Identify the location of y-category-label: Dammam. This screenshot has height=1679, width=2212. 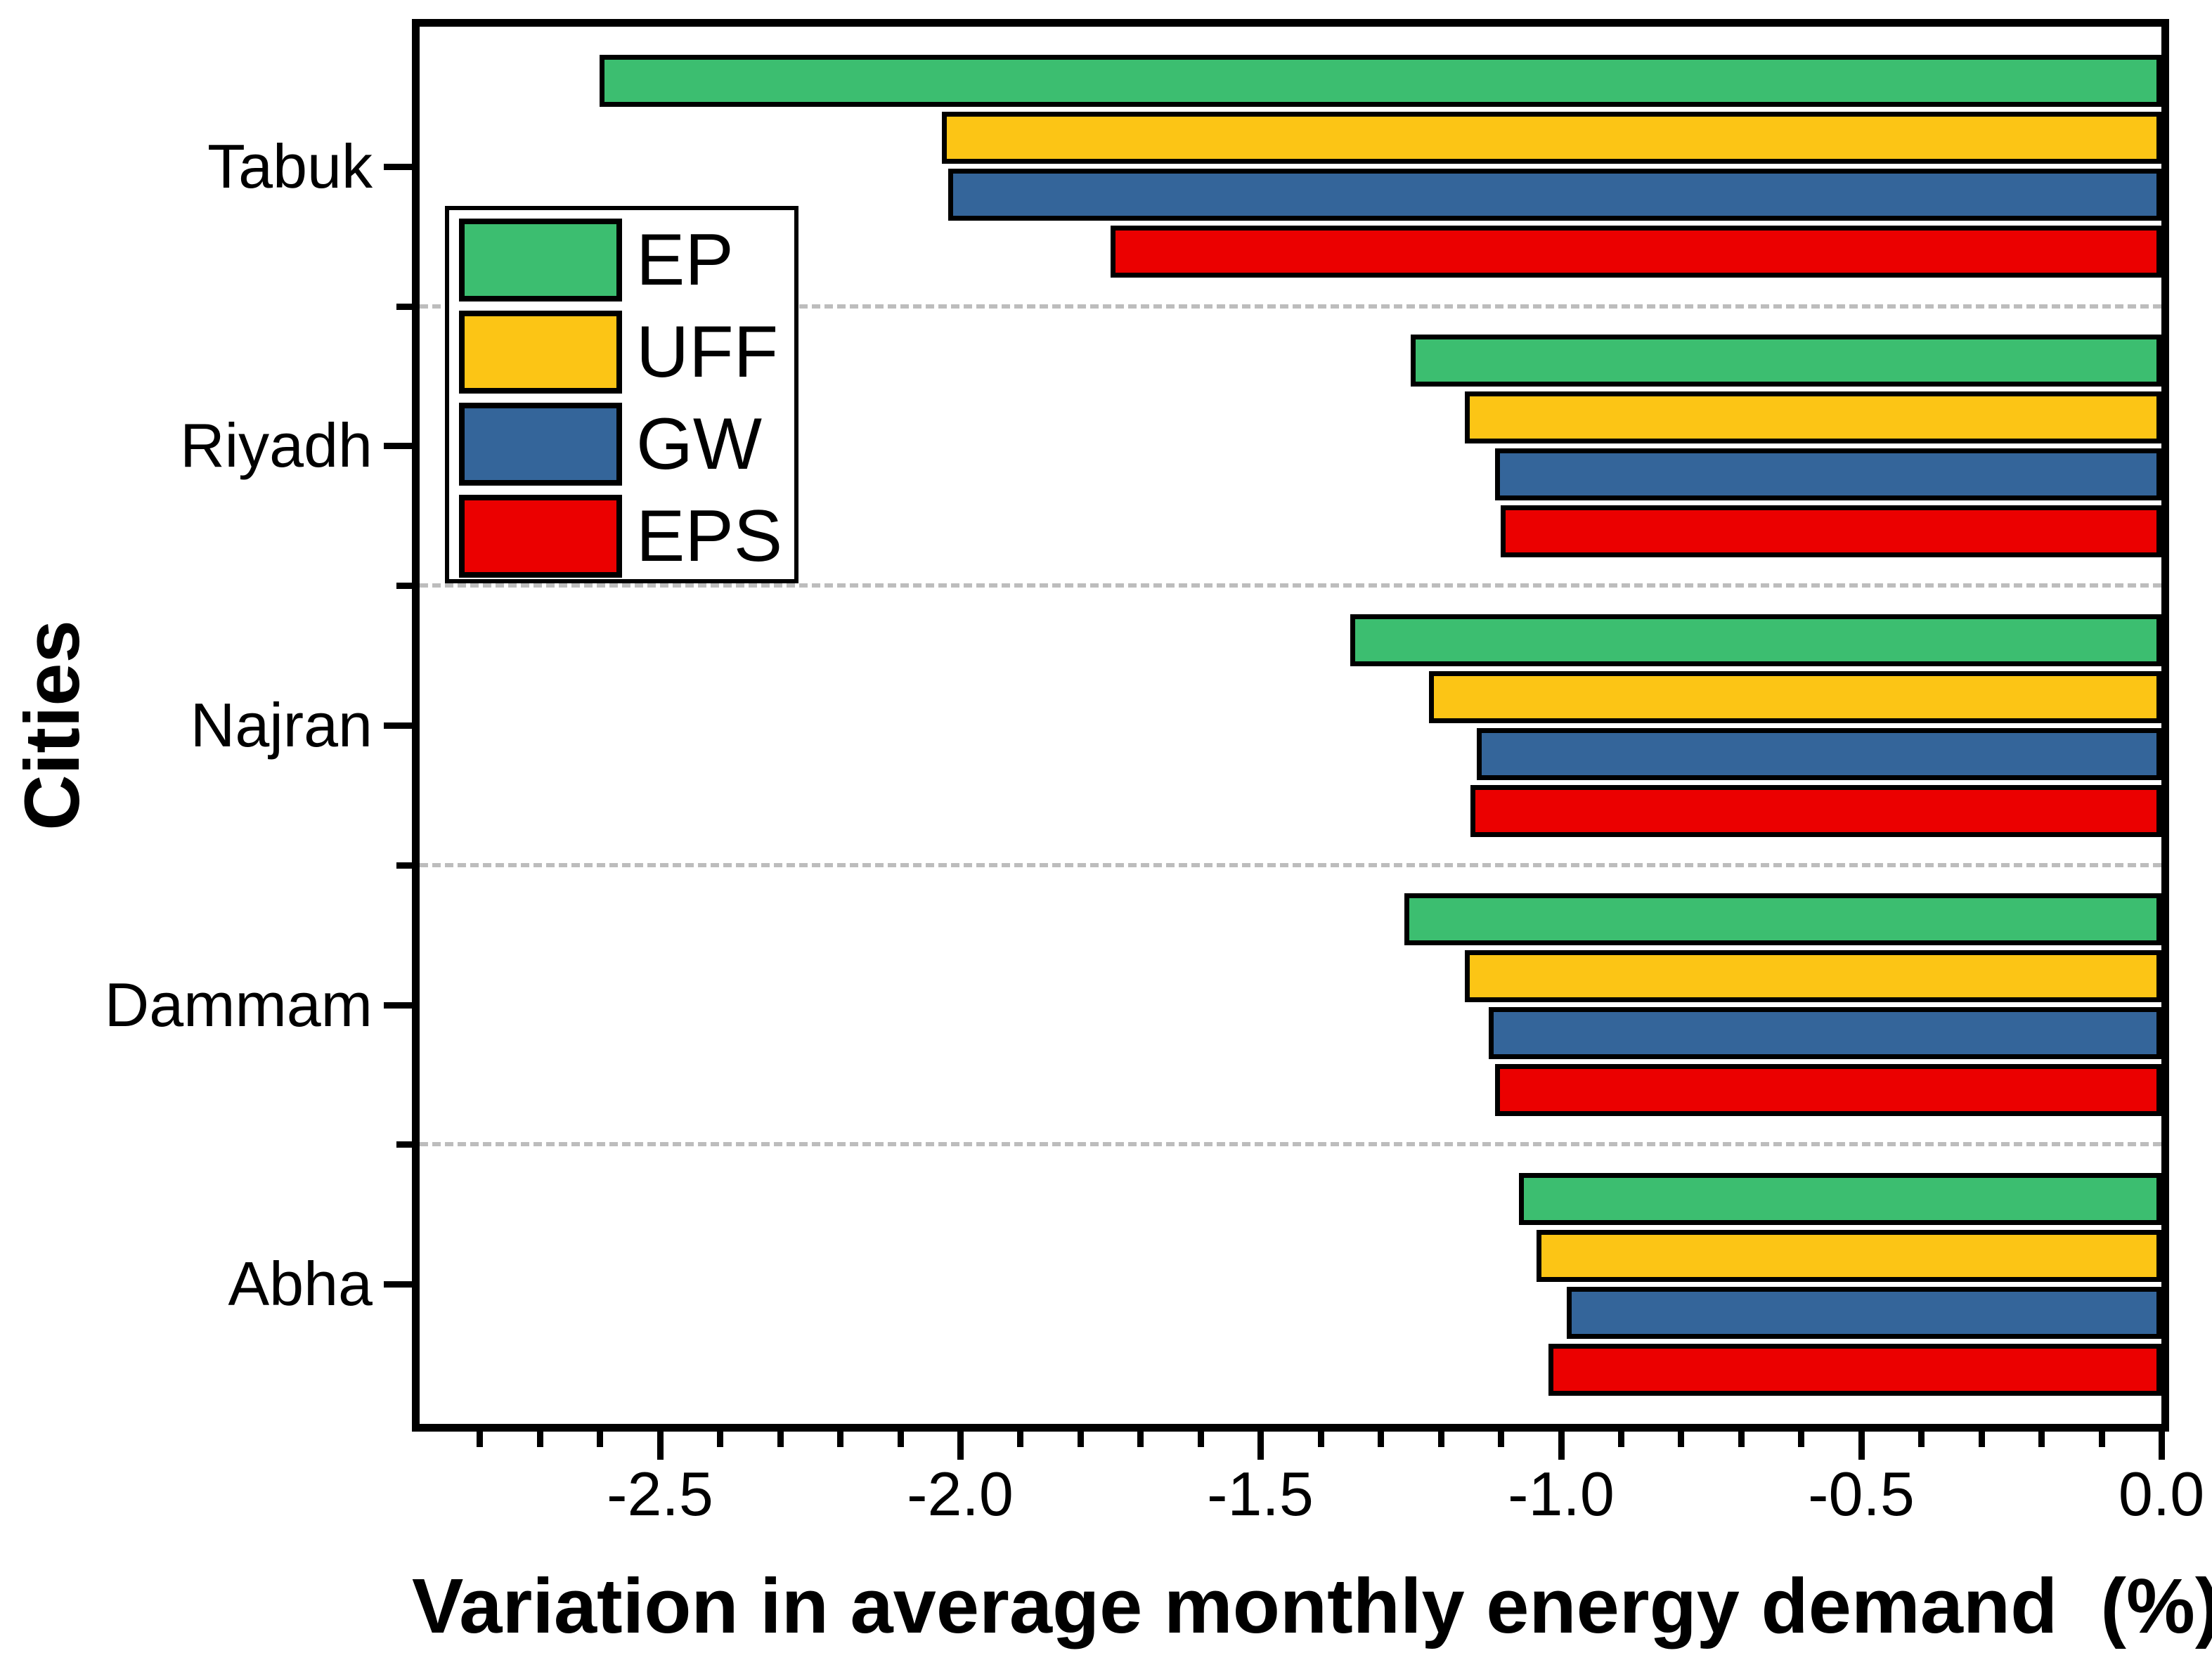
(238, 1004).